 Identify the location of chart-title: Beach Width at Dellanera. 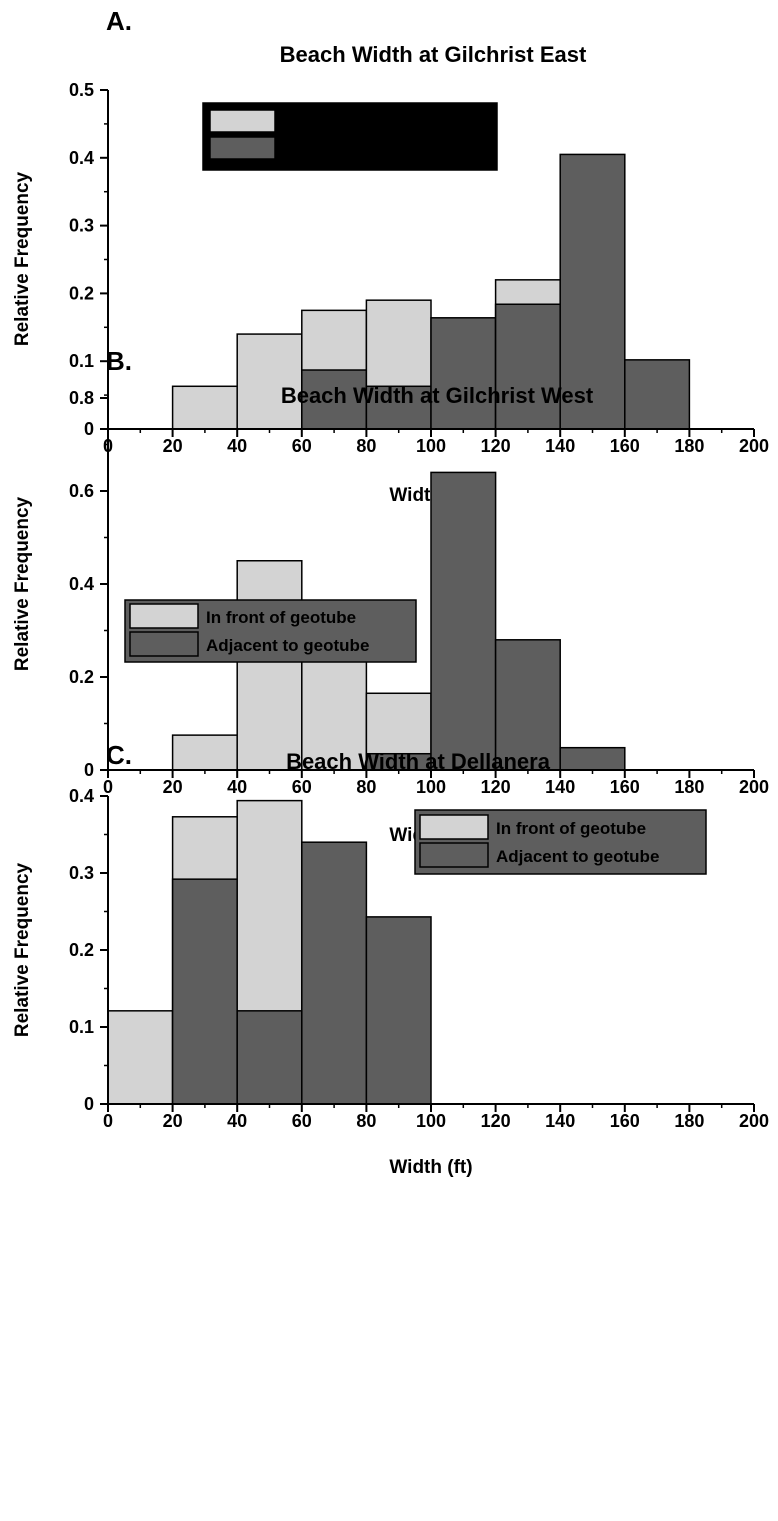
(418, 761).